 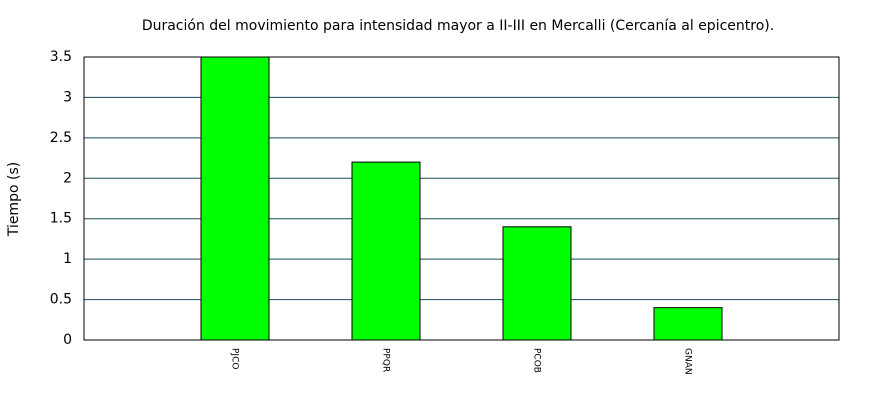 I want to click on y-axis-label: Tiempo (s), so click(x=14, y=199).